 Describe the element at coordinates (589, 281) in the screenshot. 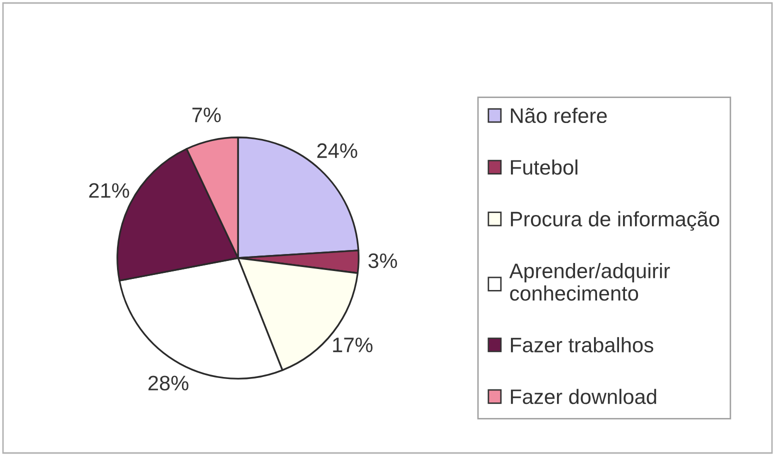

I see `legend-label: Aprender/adquirir conhecimento` at that location.